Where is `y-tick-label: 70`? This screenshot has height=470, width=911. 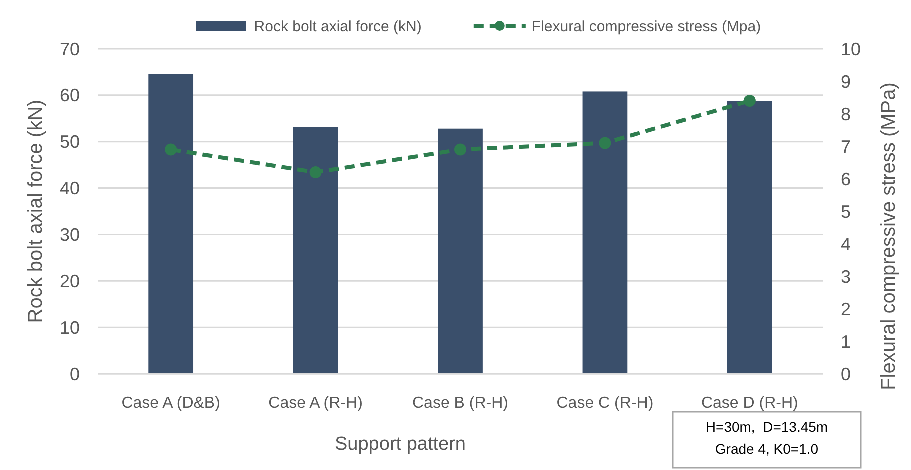 y-tick-label: 70 is located at coordinates (70, 49).